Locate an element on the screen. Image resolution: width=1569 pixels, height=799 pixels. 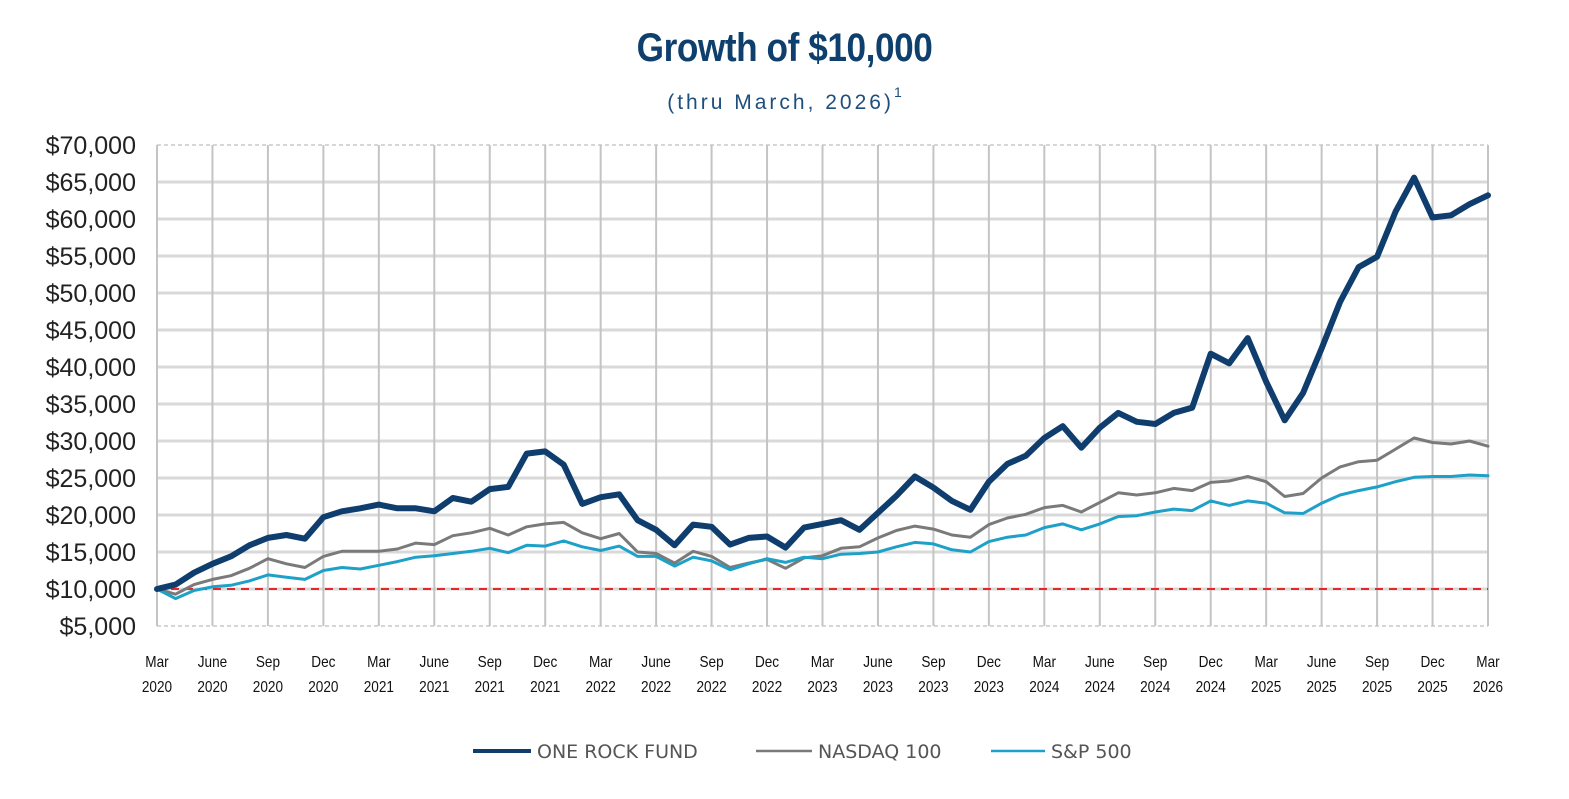
legend-item: ONE ROCK FUND is located at coordinates (585, 752).